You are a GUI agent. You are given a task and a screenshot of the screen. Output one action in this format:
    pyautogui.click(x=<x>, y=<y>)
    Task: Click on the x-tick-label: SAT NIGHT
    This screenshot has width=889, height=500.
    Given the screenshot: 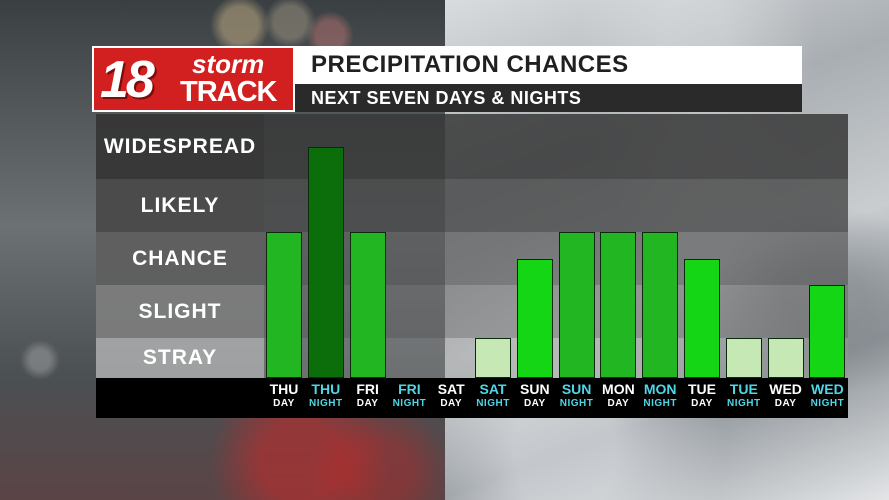 What is the action you would take?
    pyautogui.click(x=493, y=395)
    